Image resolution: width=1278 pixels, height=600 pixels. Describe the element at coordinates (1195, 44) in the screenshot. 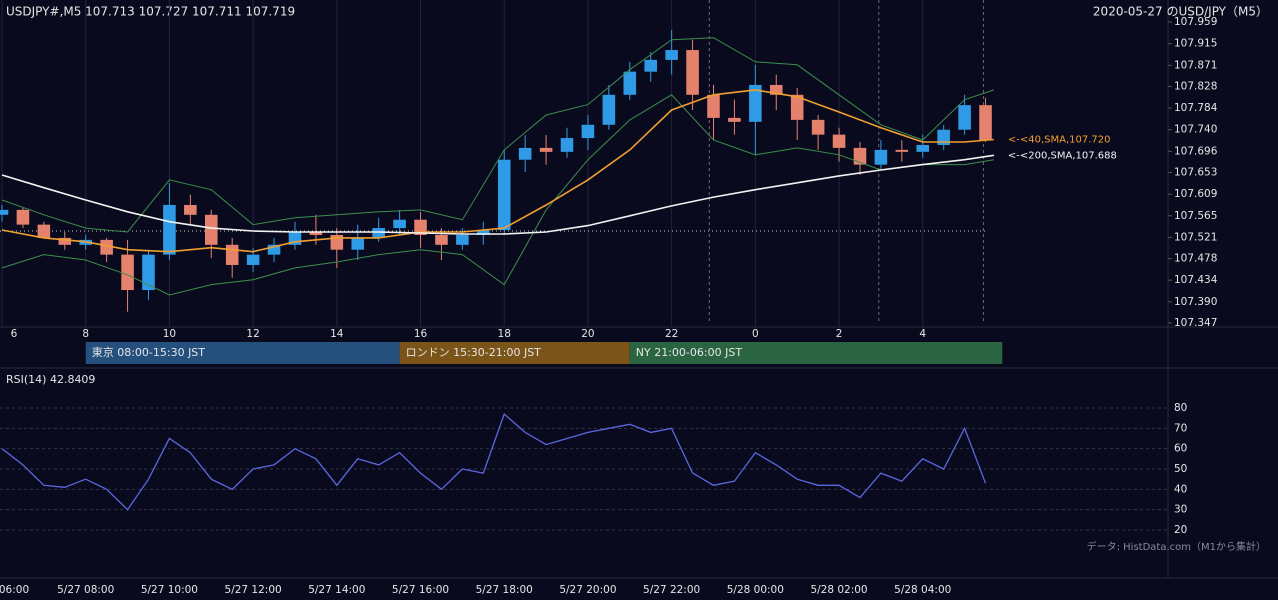

I see `y-tick-label: 107.915` at that location.